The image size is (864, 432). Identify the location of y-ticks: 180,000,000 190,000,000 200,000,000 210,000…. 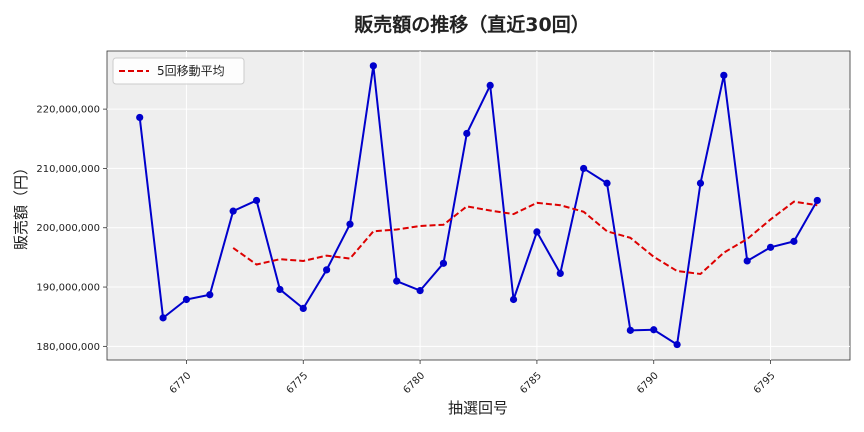
(71, 229).